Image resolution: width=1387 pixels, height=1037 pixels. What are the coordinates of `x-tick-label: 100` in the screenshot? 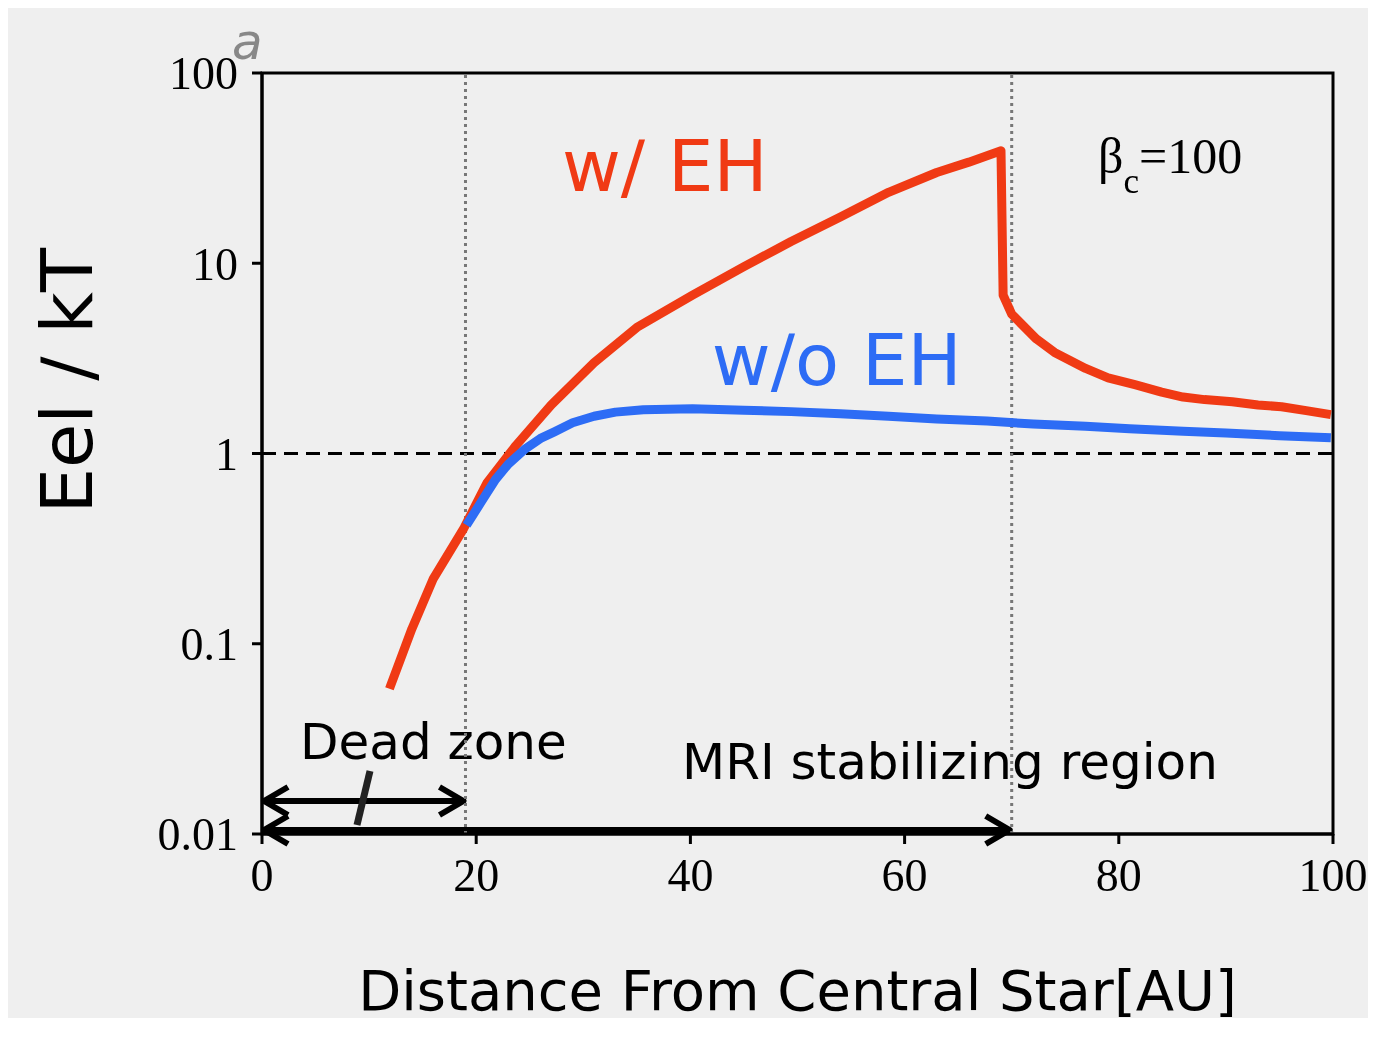 It's located at (1333, 875).